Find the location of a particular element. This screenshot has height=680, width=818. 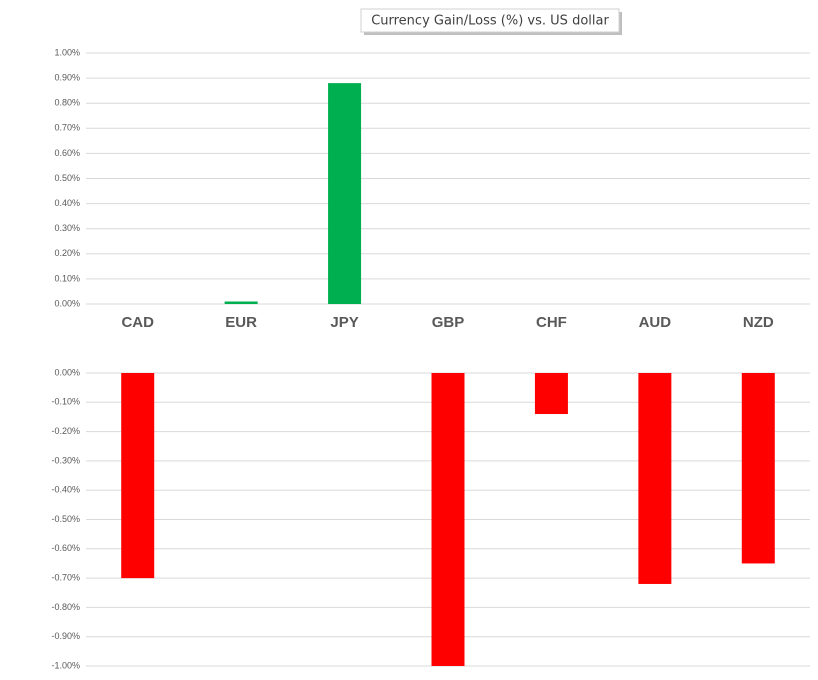

title-box is located at coordinates (490, 20).